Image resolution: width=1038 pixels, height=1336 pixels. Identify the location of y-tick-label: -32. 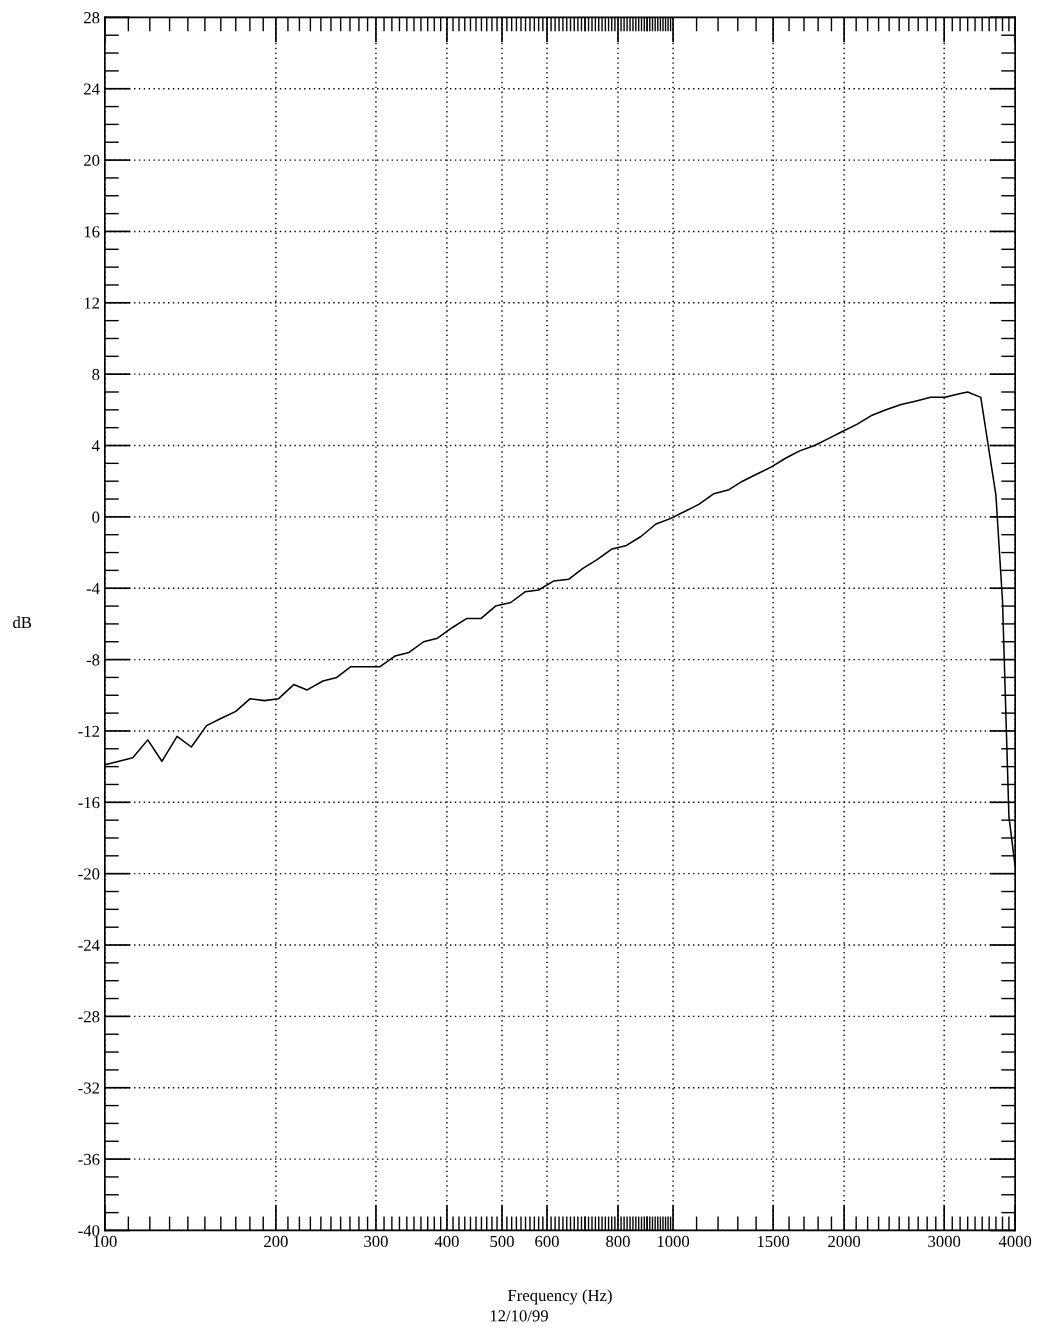
(89, 1088).